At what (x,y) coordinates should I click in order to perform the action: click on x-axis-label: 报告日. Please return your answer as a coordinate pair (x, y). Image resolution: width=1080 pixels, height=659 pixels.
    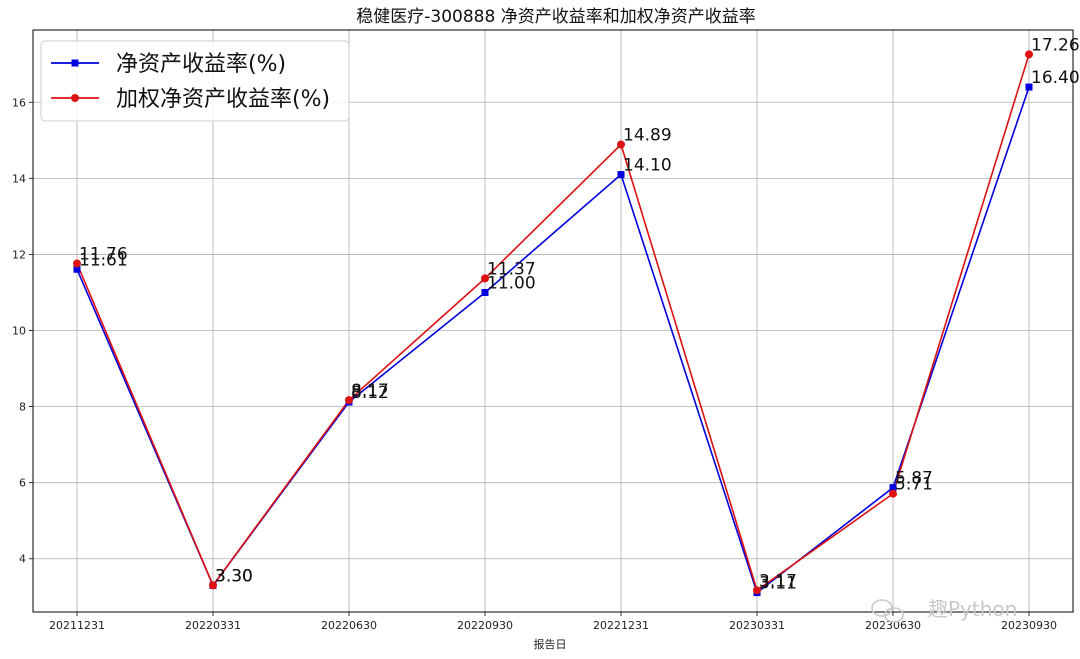
    Looking at the image, I should click on (550, 644).